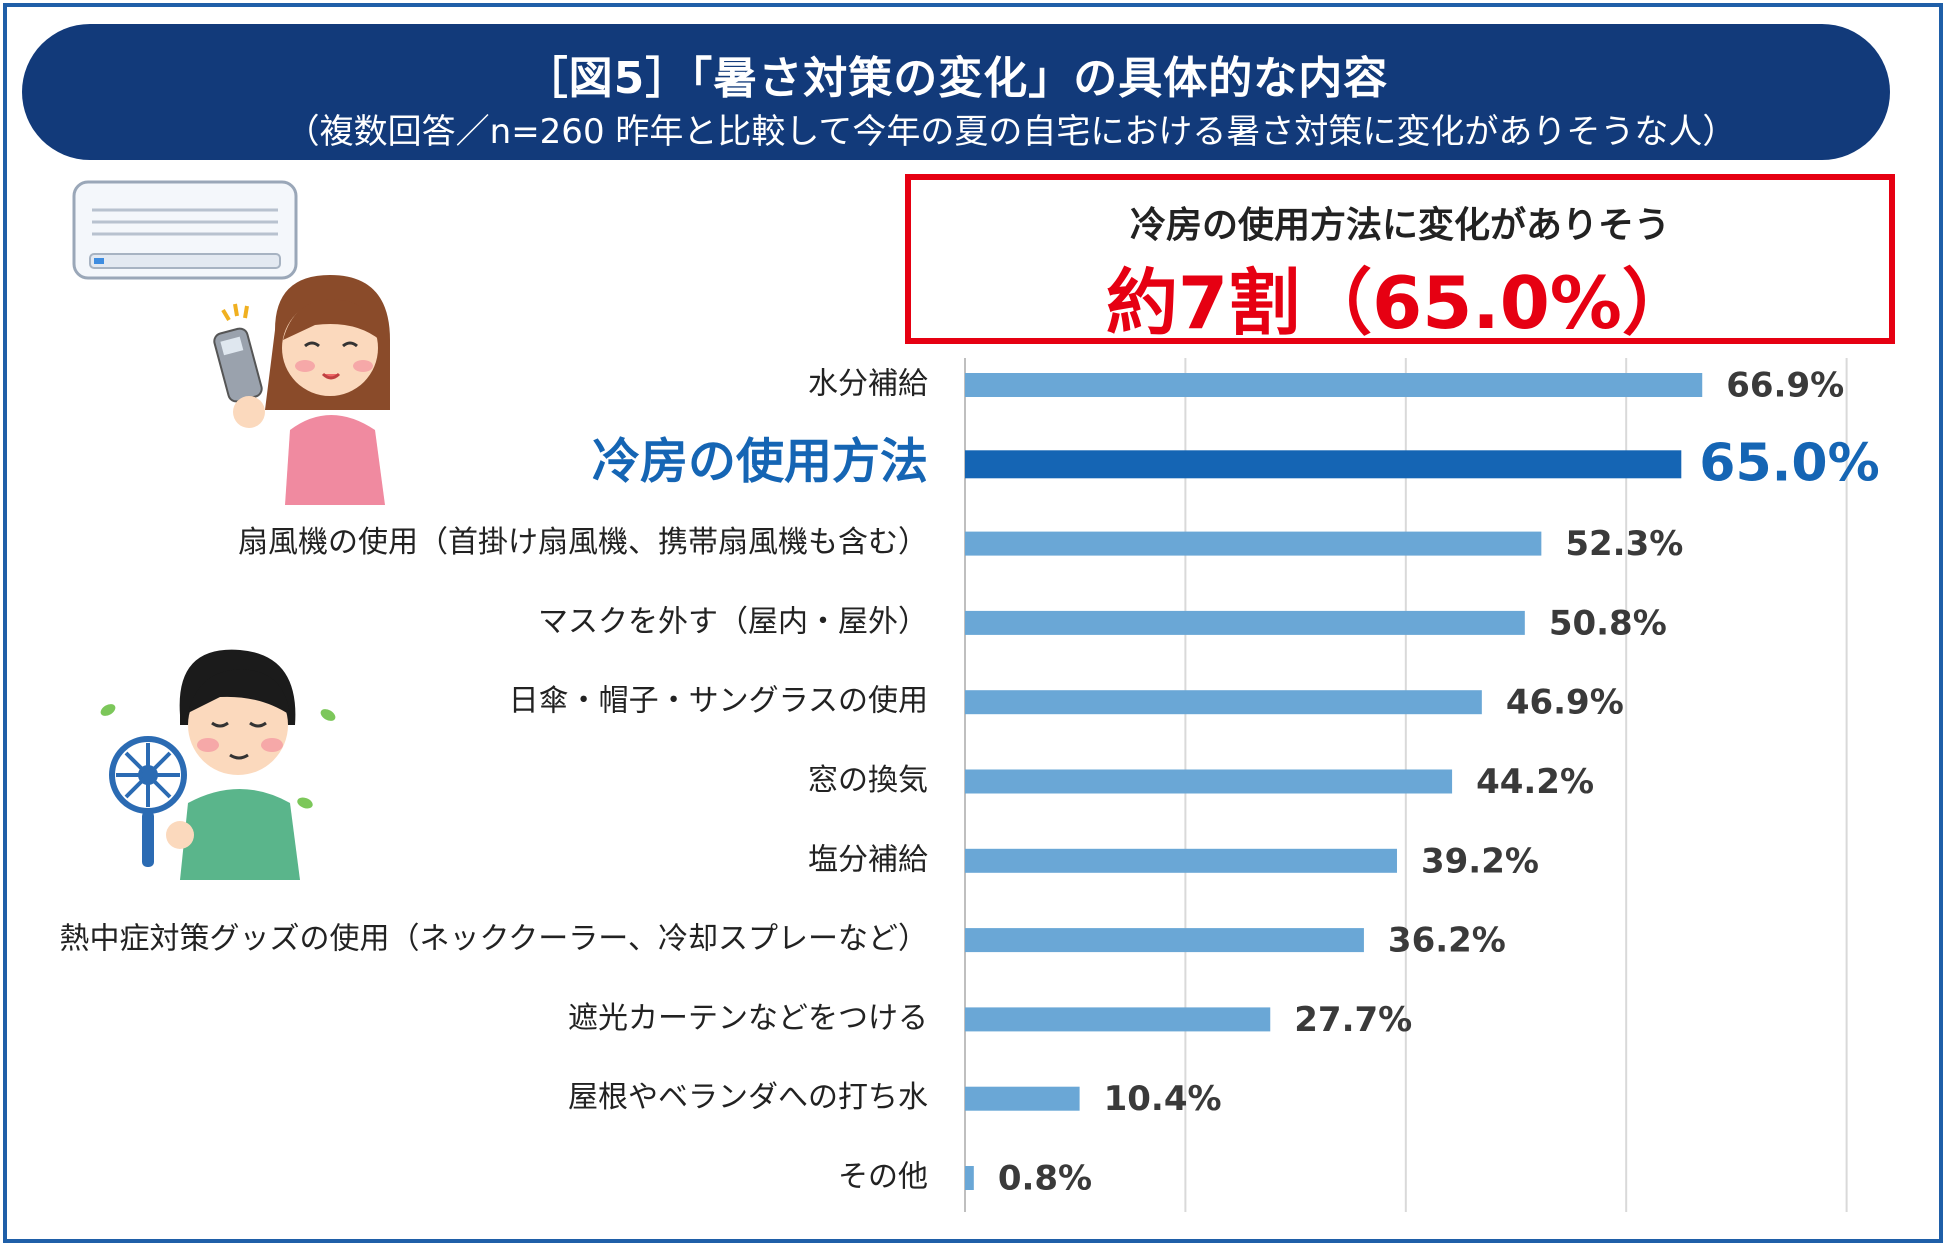  Describe the element at coordinates (1480, 861) in the screenshot. I see `value-label: 39.2%` at that location.